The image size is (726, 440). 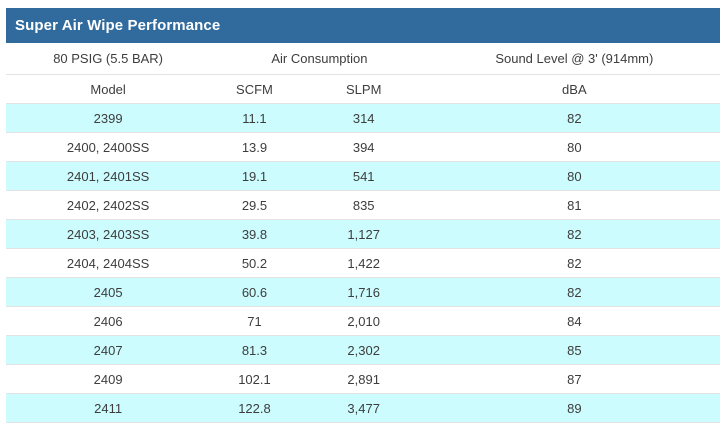 I want to click on panel-title: Super Air Wipe Performance, so click(x=118, y=25).